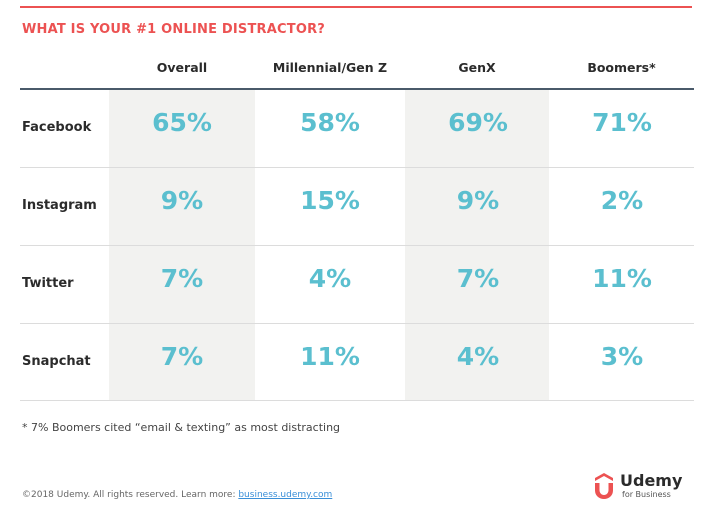 The image size is (712, 509). What do you see at coordinates (478, 278) in the screenshot?
I see `cell-twitter-genx: 7%` at bounding box center [478, 278].